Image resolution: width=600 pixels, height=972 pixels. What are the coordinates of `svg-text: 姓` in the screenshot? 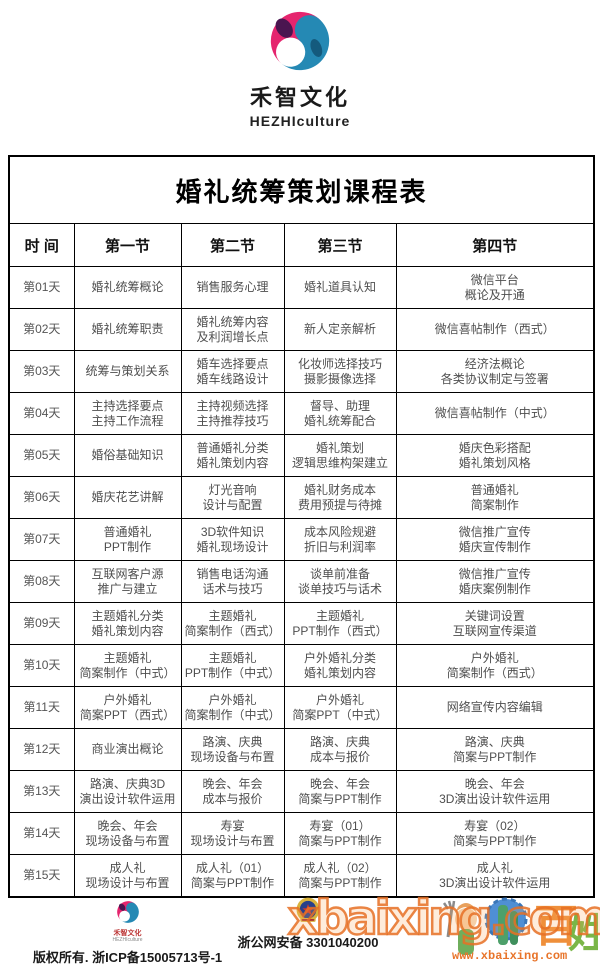 It's located at (583, 934).